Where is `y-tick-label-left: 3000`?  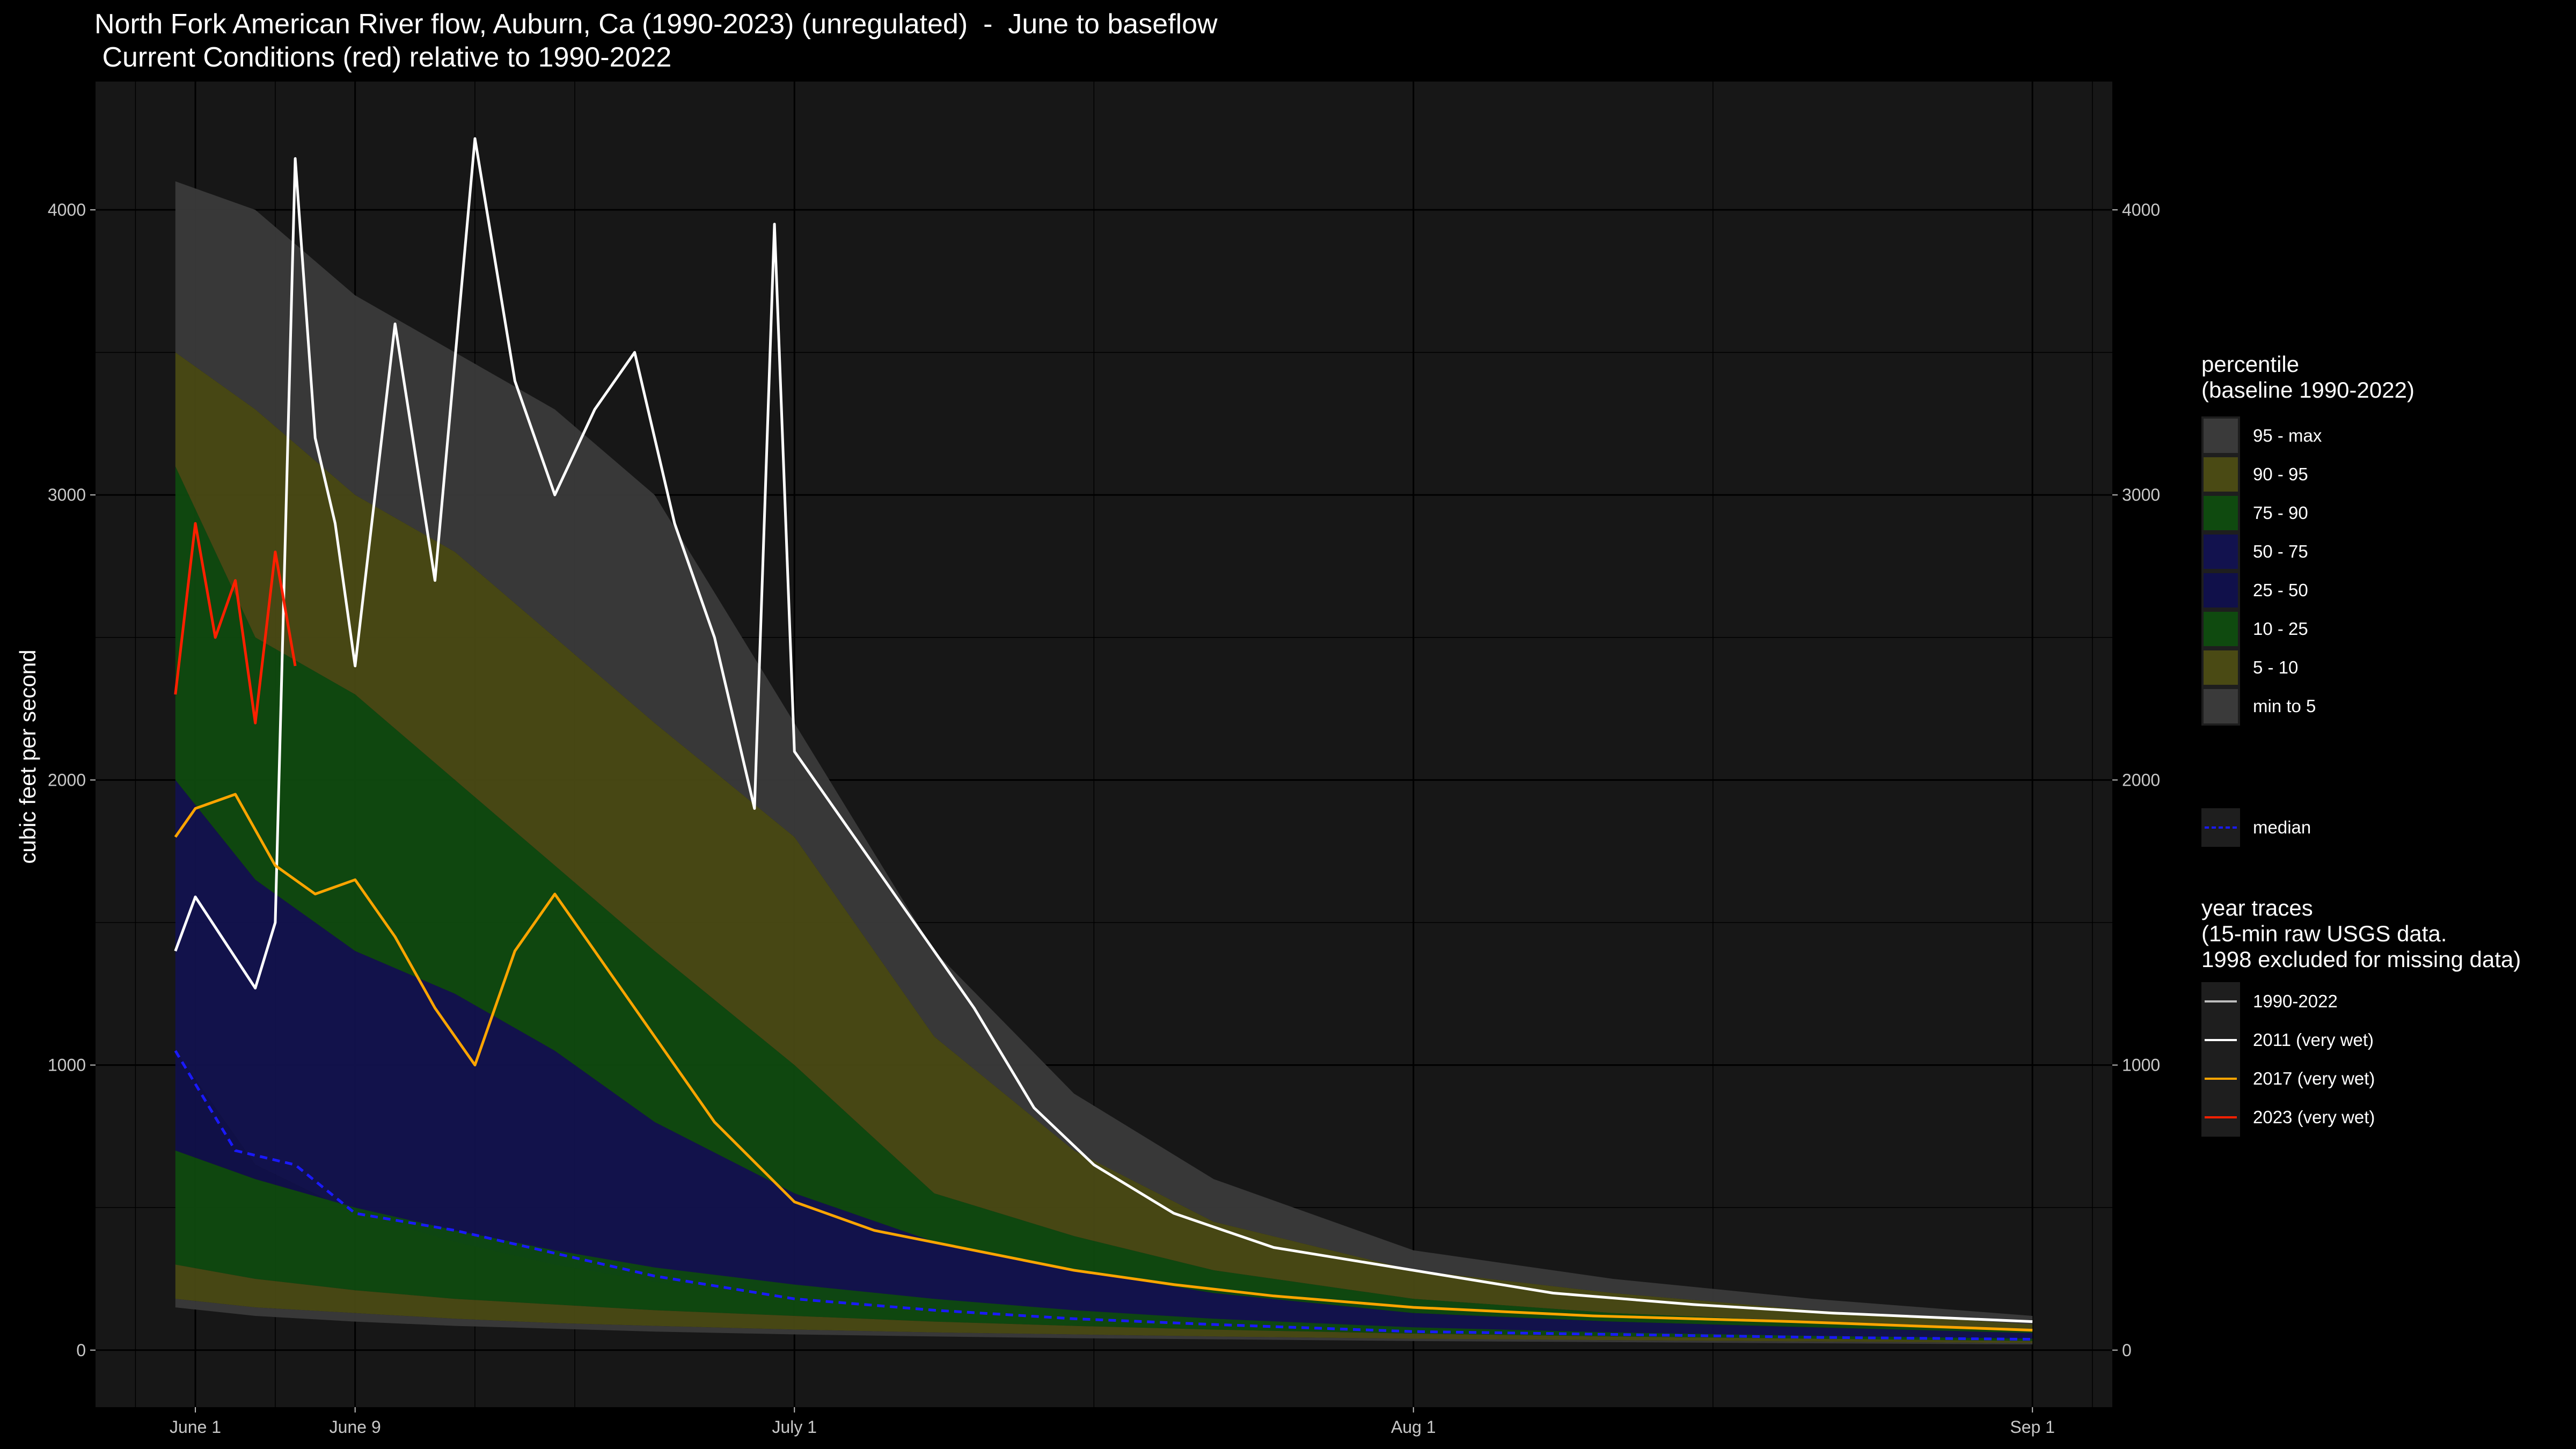
y-tick-label-left: 3000 is located at coordinates (67, 494).